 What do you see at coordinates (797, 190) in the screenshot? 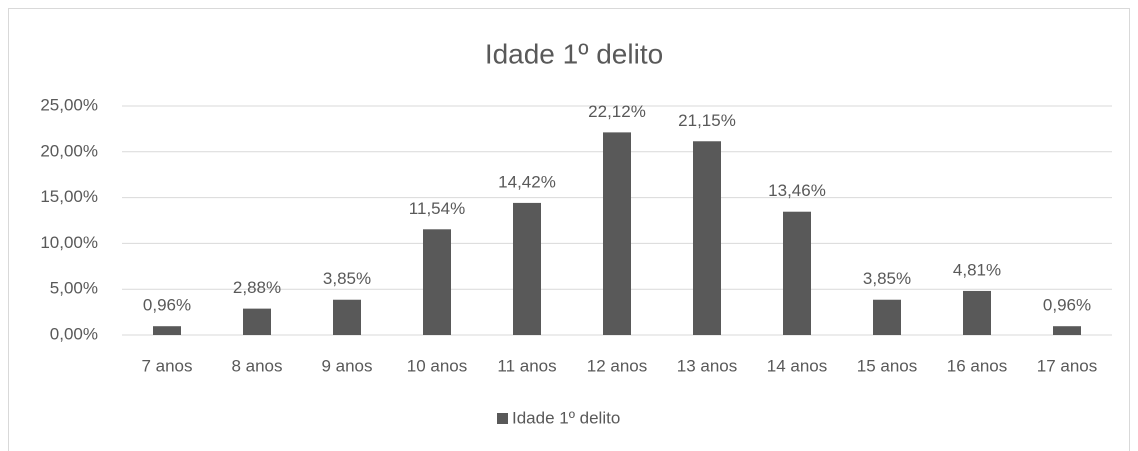
I see `data-label: 13,46%` at bounding box center [797, 190].